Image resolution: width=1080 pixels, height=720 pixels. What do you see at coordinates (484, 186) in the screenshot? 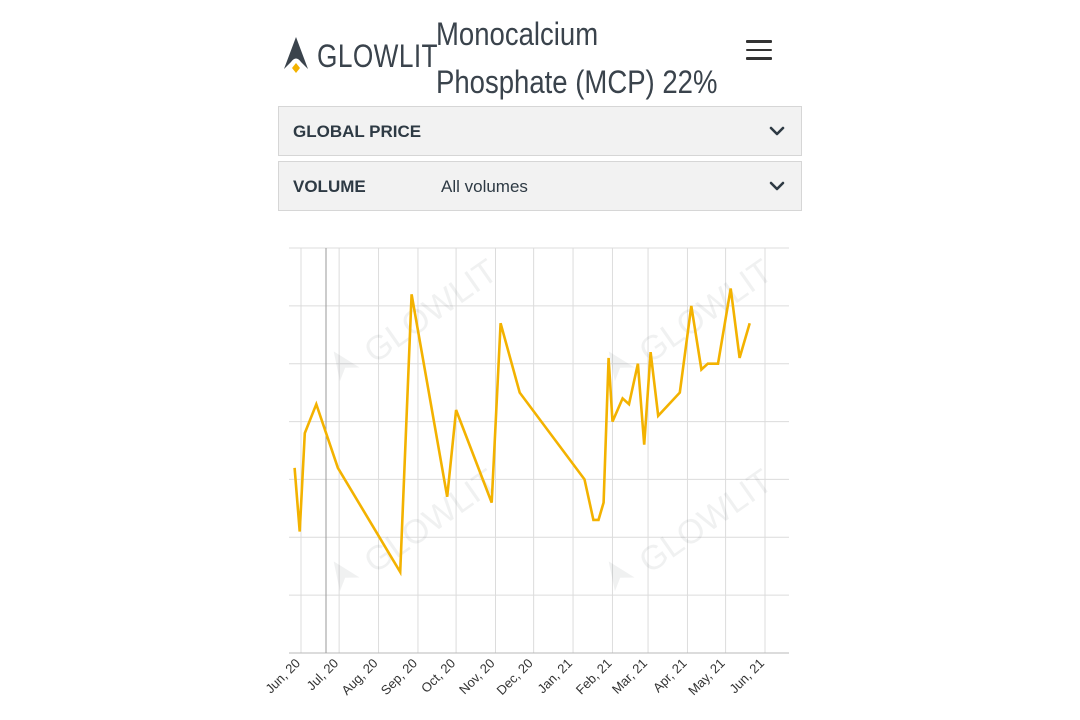
I see `volume-selected-value: All volumes` at bounding box center [484, 186].